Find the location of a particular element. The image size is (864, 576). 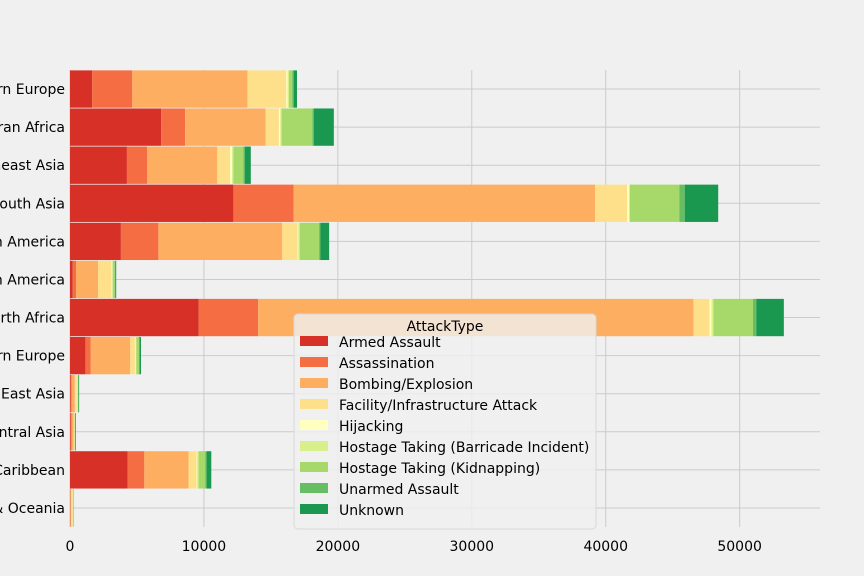

bar-eastern-europe-unarmed-assault is located at coordinates (139, 355).